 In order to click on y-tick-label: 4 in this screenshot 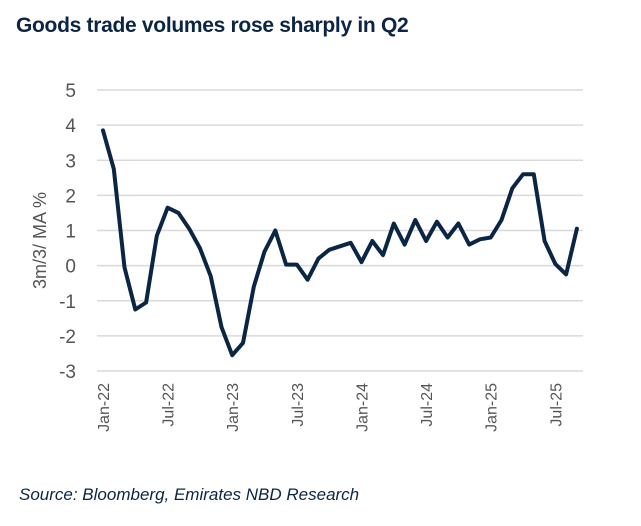, I will do `click(70, 126)`.